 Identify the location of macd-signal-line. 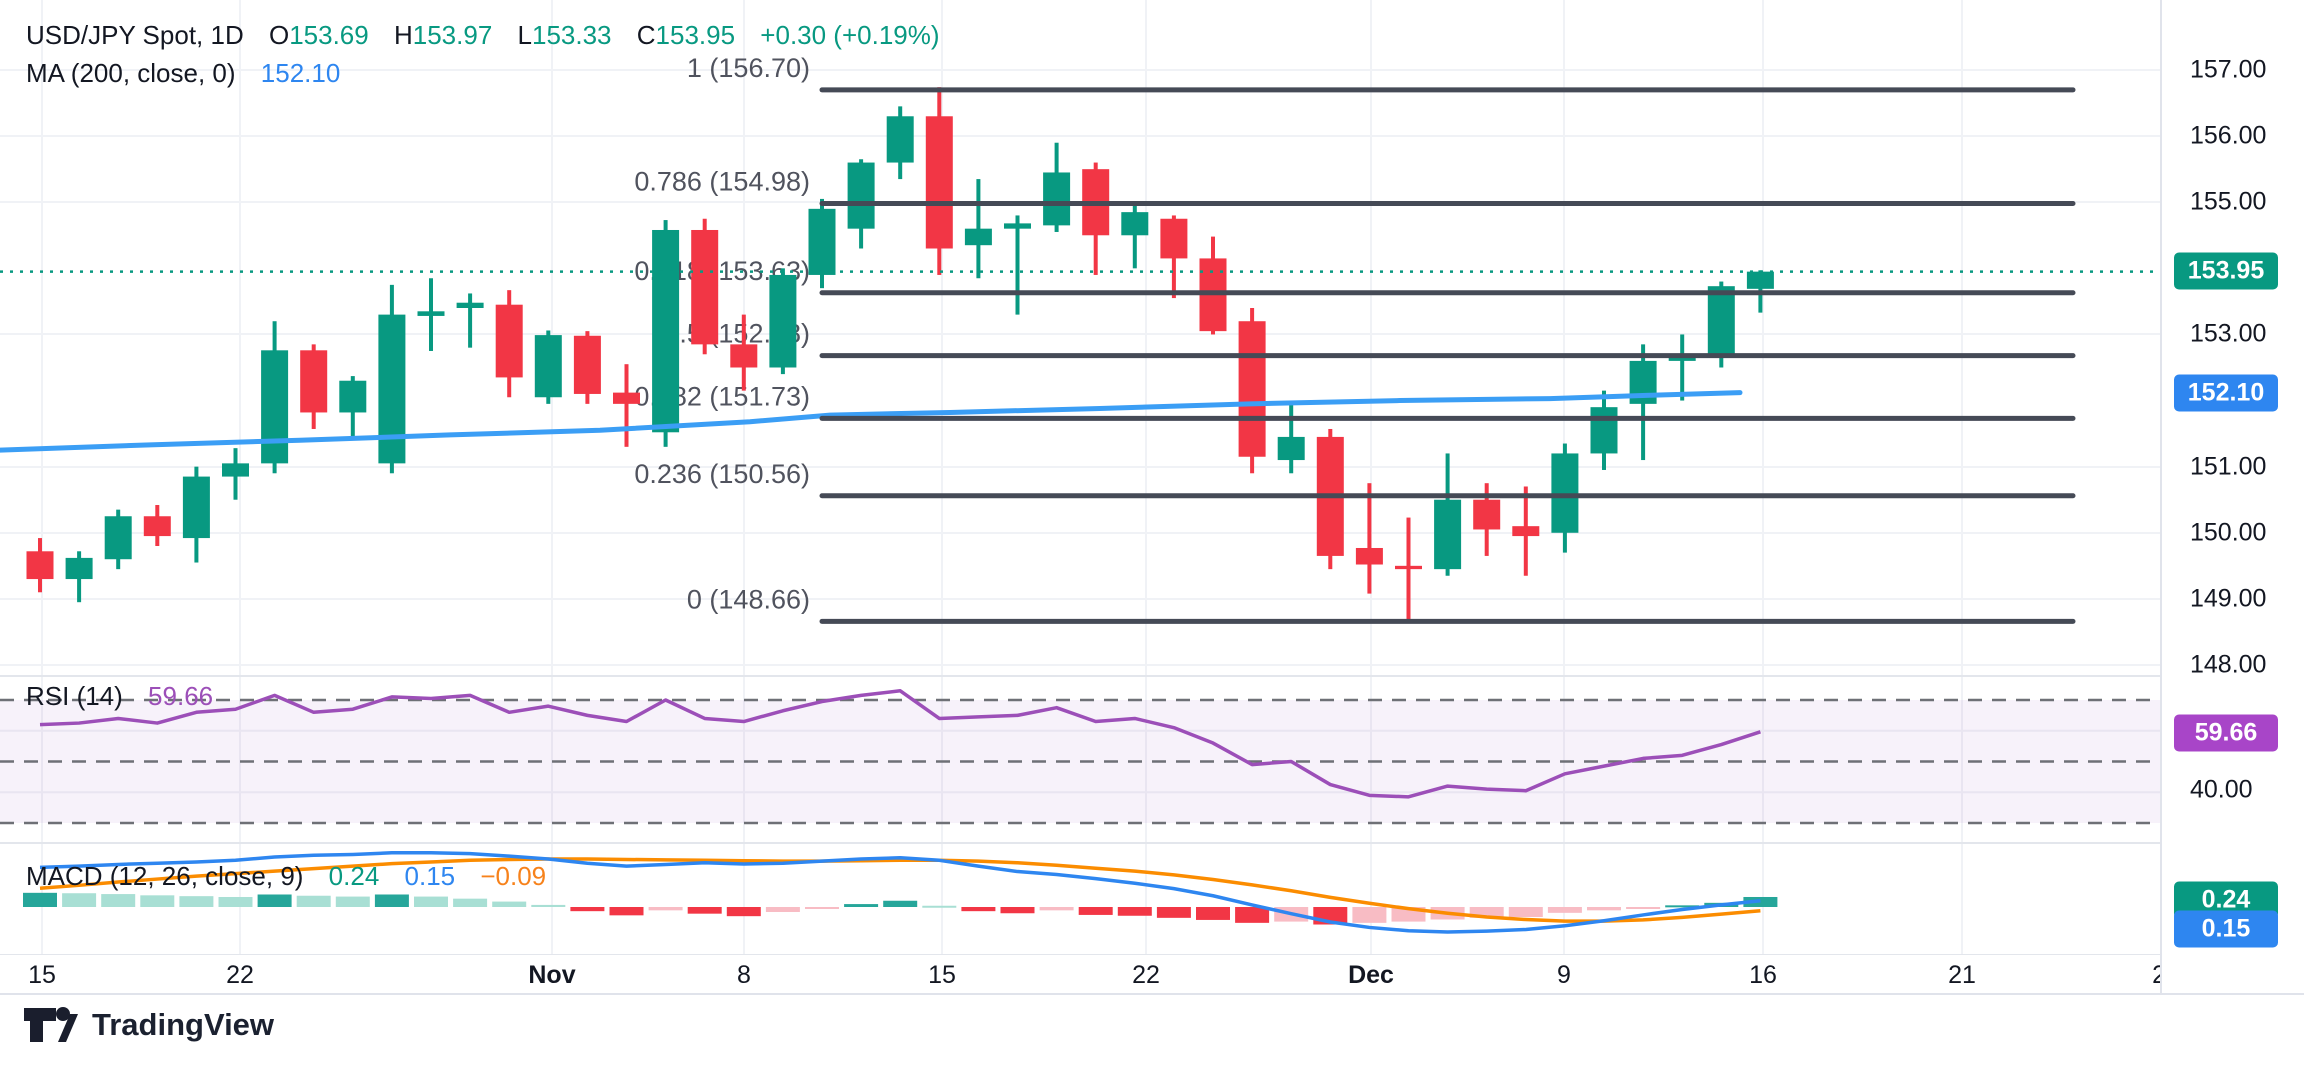
(900, 890).